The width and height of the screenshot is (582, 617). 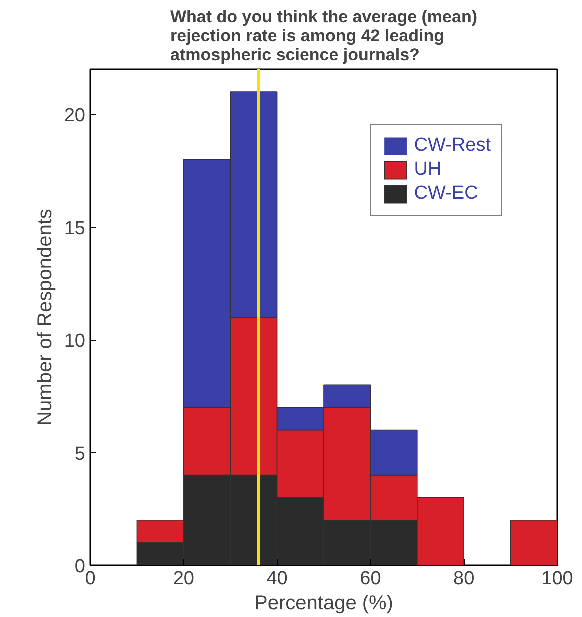 What do you see at coordinates (452, 146) in the screenshot?
I see `legend-label: CW-Rest` at bounding box center [452, 146].